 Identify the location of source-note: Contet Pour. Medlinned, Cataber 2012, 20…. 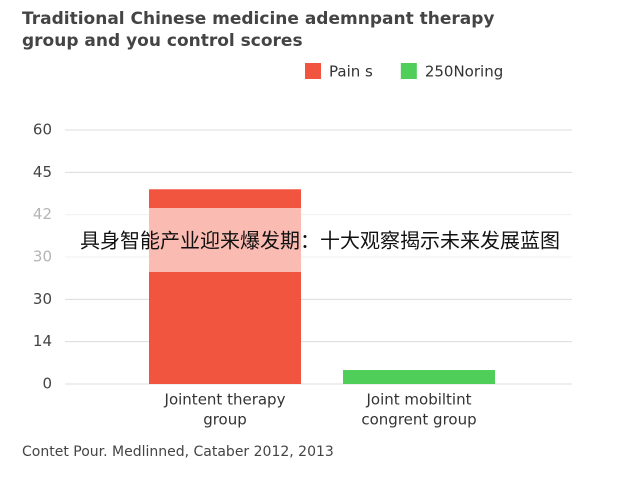
(178, 452).